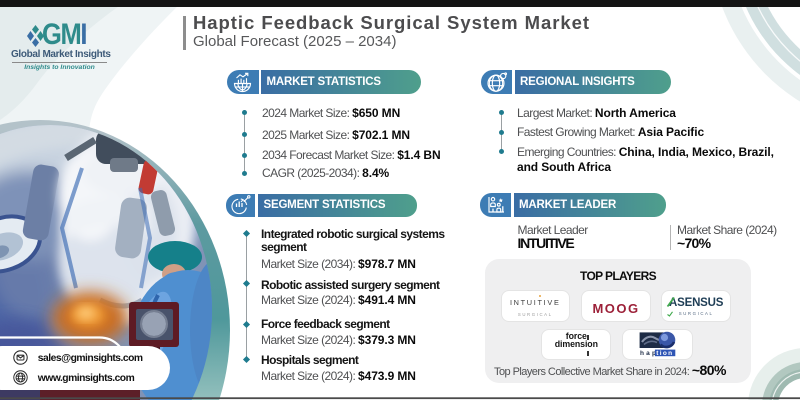 The image size is (800, 400). I want to click on svg-text: tion, so click(664, 353).